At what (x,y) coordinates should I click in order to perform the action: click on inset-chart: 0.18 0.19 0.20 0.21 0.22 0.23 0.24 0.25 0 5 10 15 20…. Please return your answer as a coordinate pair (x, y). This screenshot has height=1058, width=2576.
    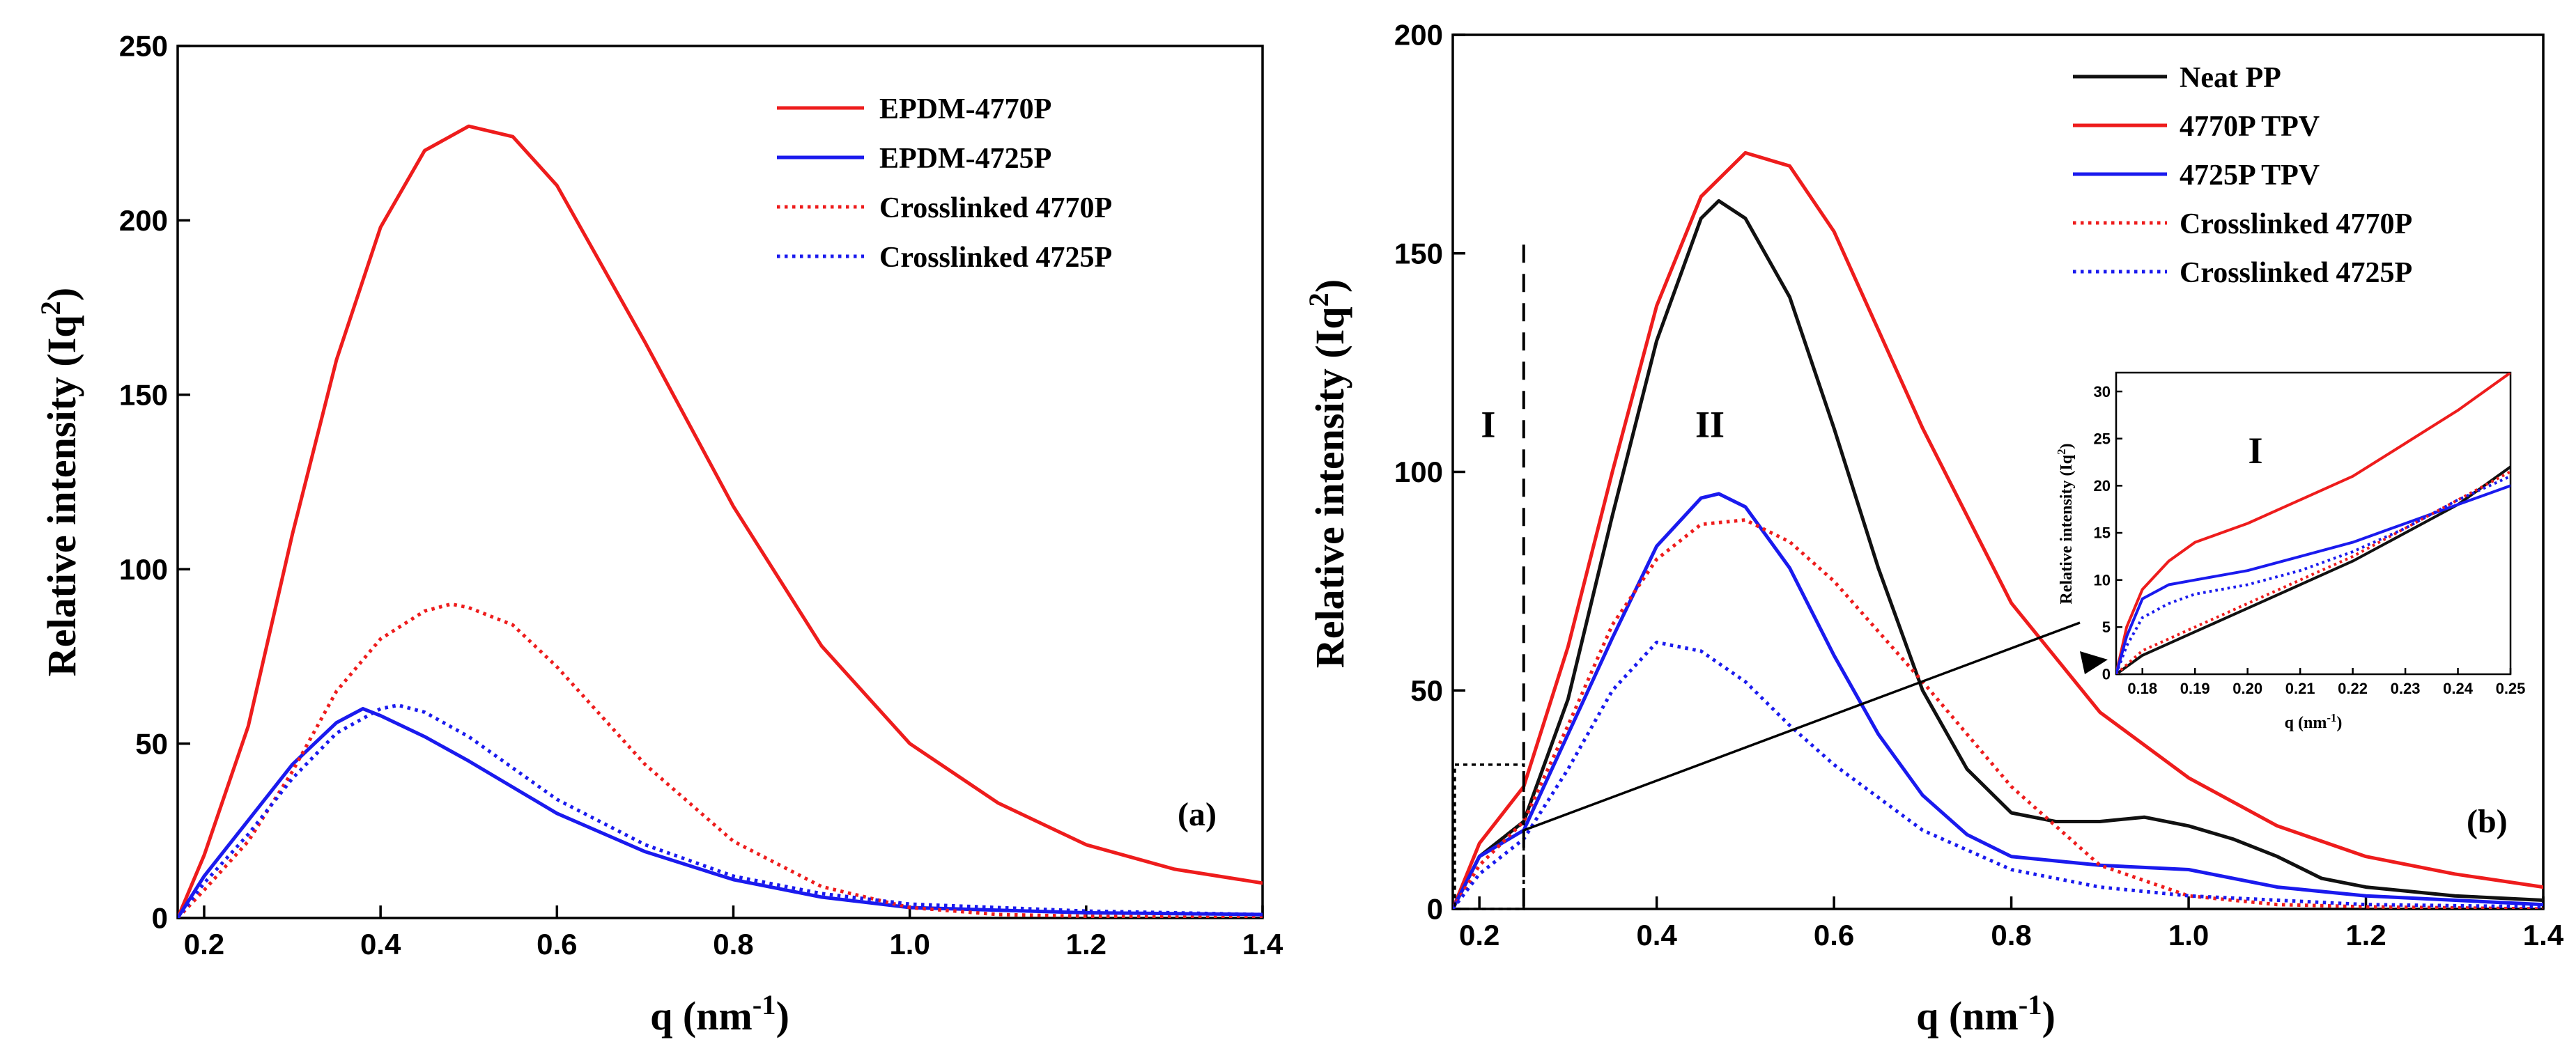
    Looking at the image, I should click on (2290, 552).